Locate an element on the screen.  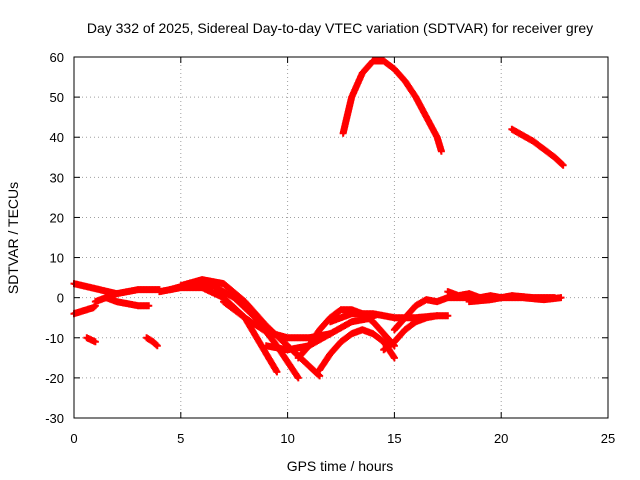
x-tick-label: 0 is located at coordinates (73, 438).